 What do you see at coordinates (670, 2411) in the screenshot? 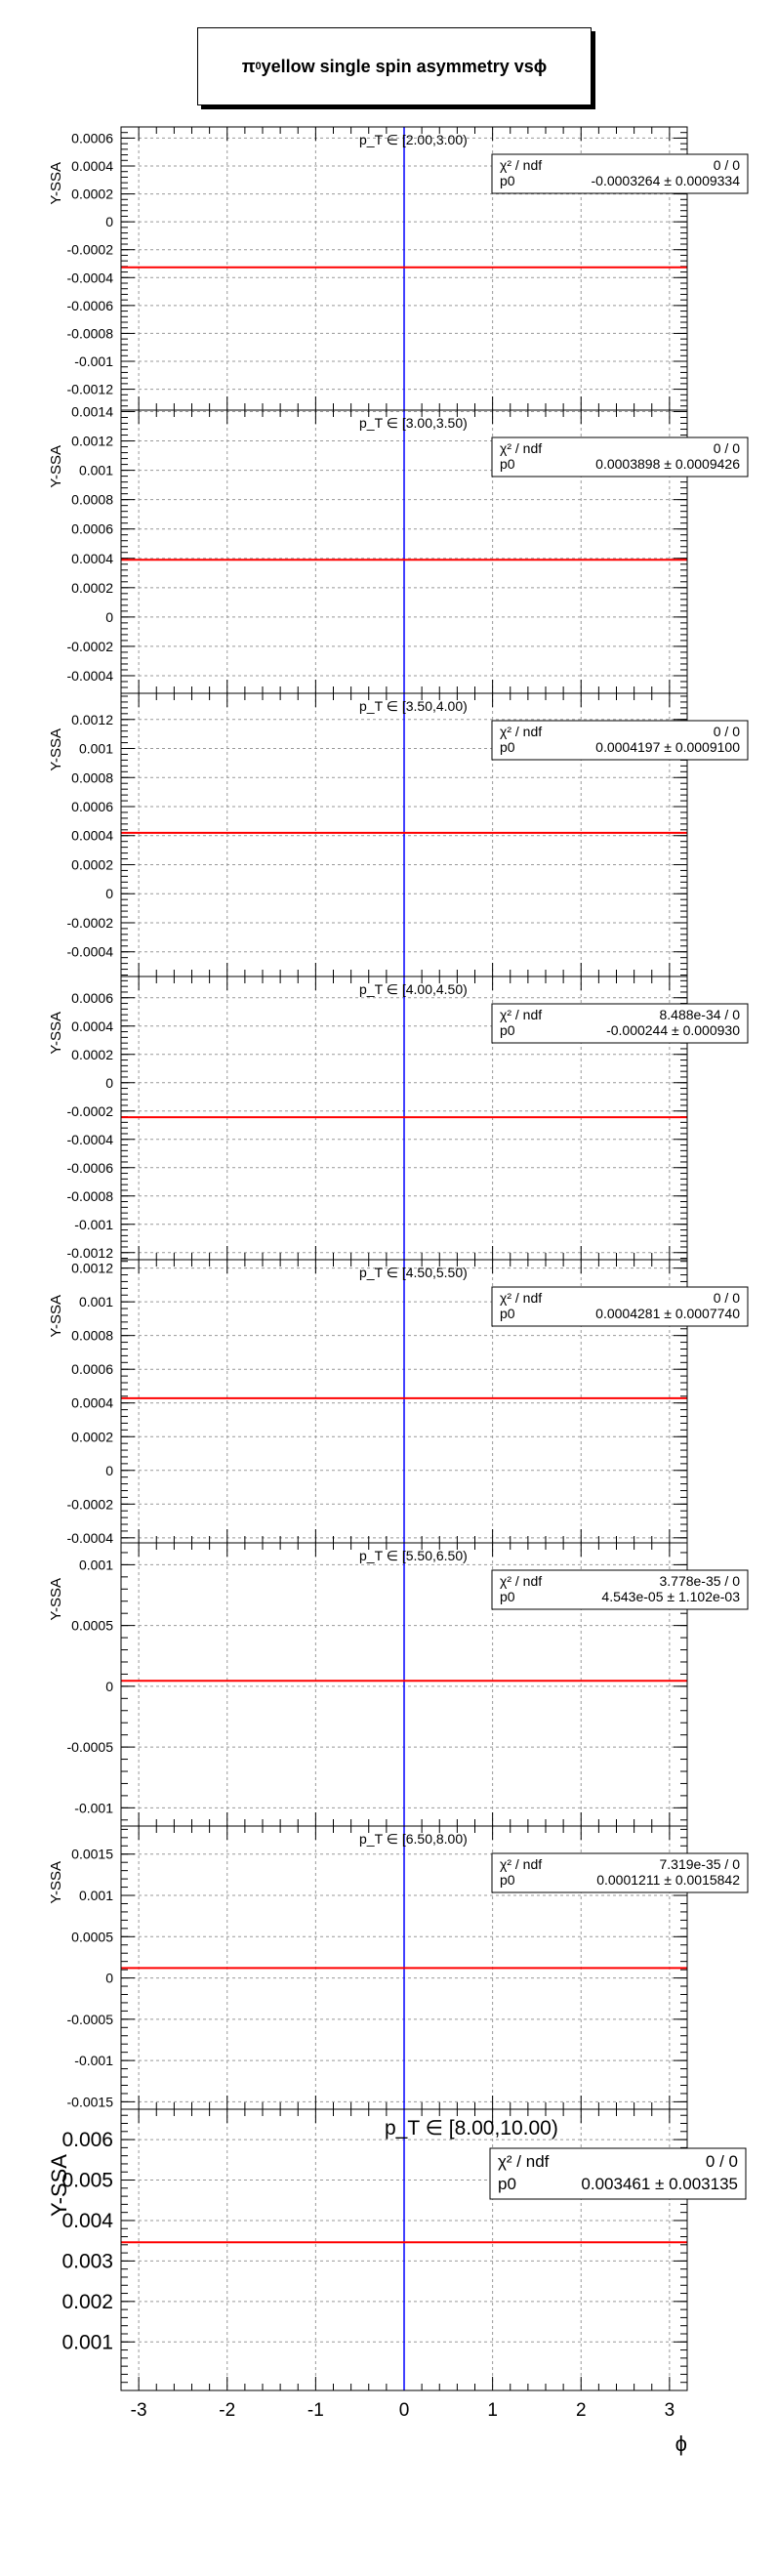
I see `x-tick-label: 3` at bounding box center [670, 2411].